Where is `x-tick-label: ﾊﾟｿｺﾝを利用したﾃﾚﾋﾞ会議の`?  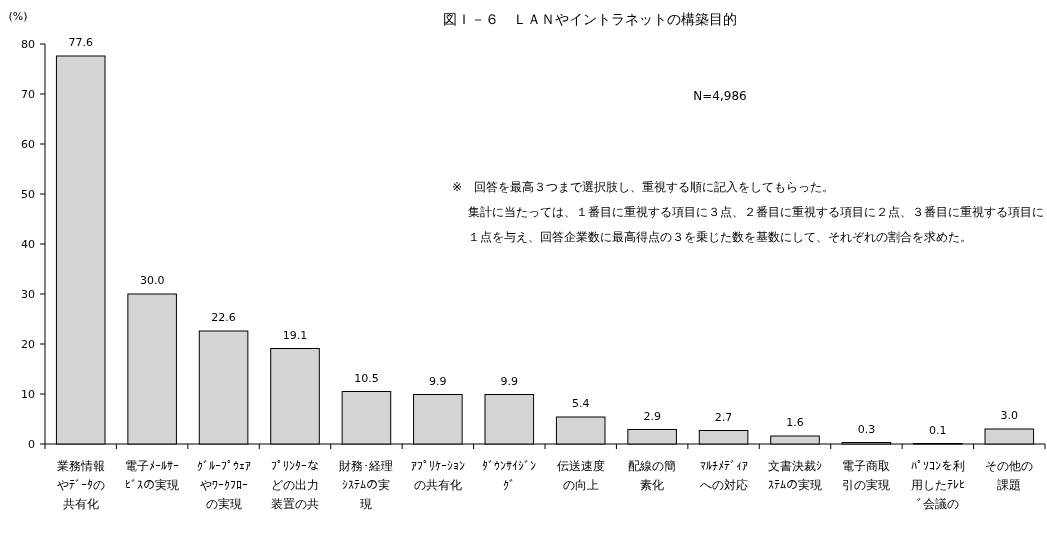
x-tick-label: ﾊﾟｿｺﾝを利用したﾃﾚﾋﾞ会議の is located at coordinates (937, 485).